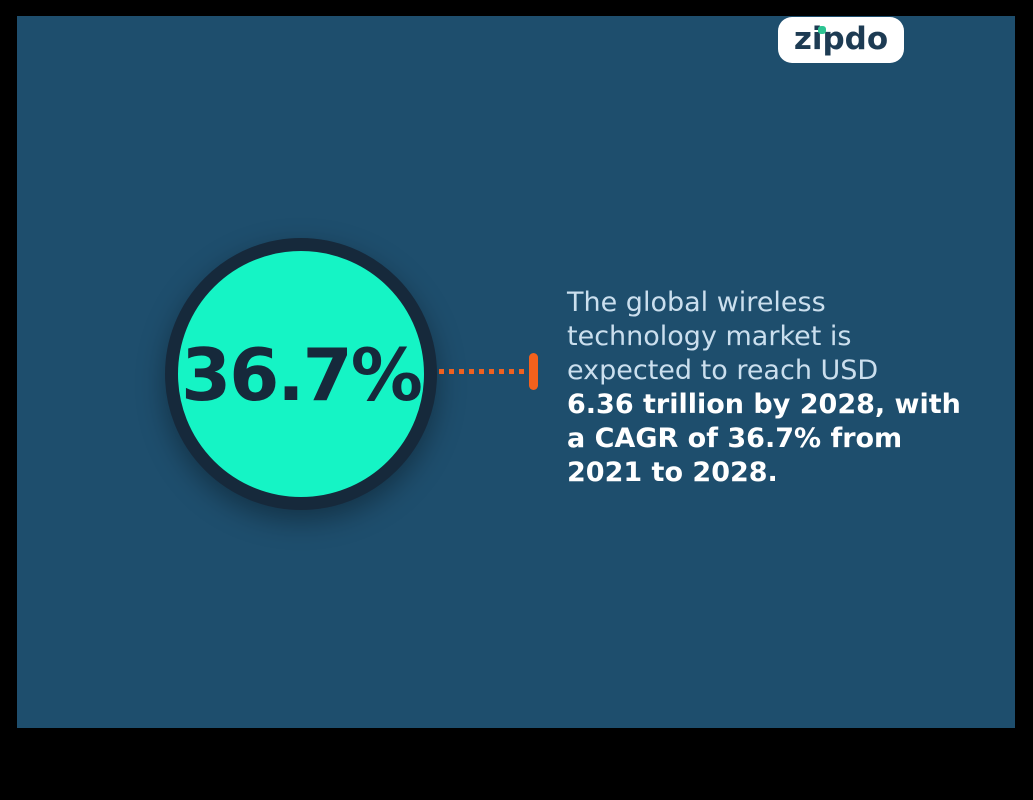 Image resolution: width=1033 pixels, height=800 pixels. Describe the element at coordinates (822, 30) in the screenshot. I see `logo-i-dot-icon` at that location.